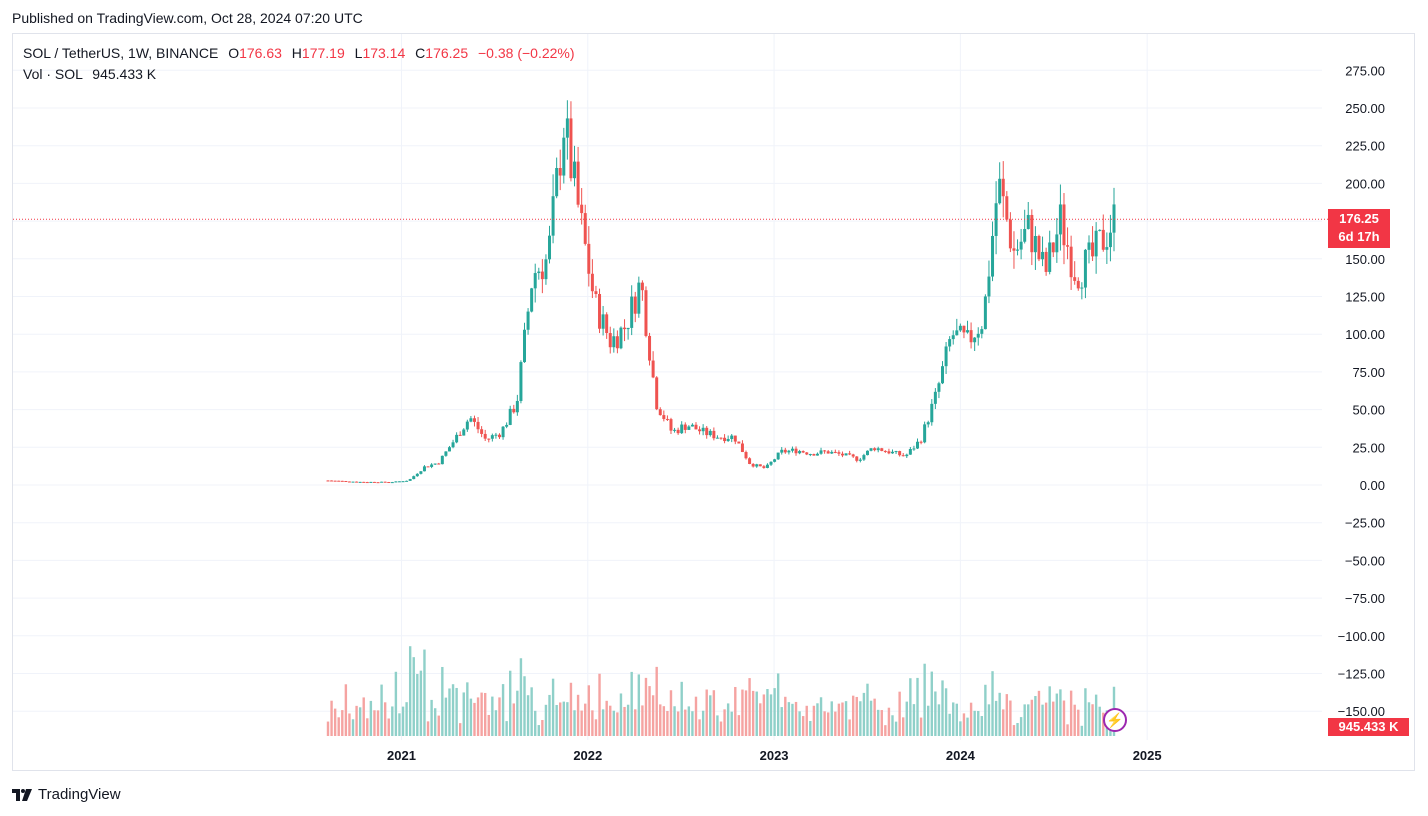 This screenshot has height=816, width=1428. I want to click on y-tick-label: −25.00, so click(1365, 523).